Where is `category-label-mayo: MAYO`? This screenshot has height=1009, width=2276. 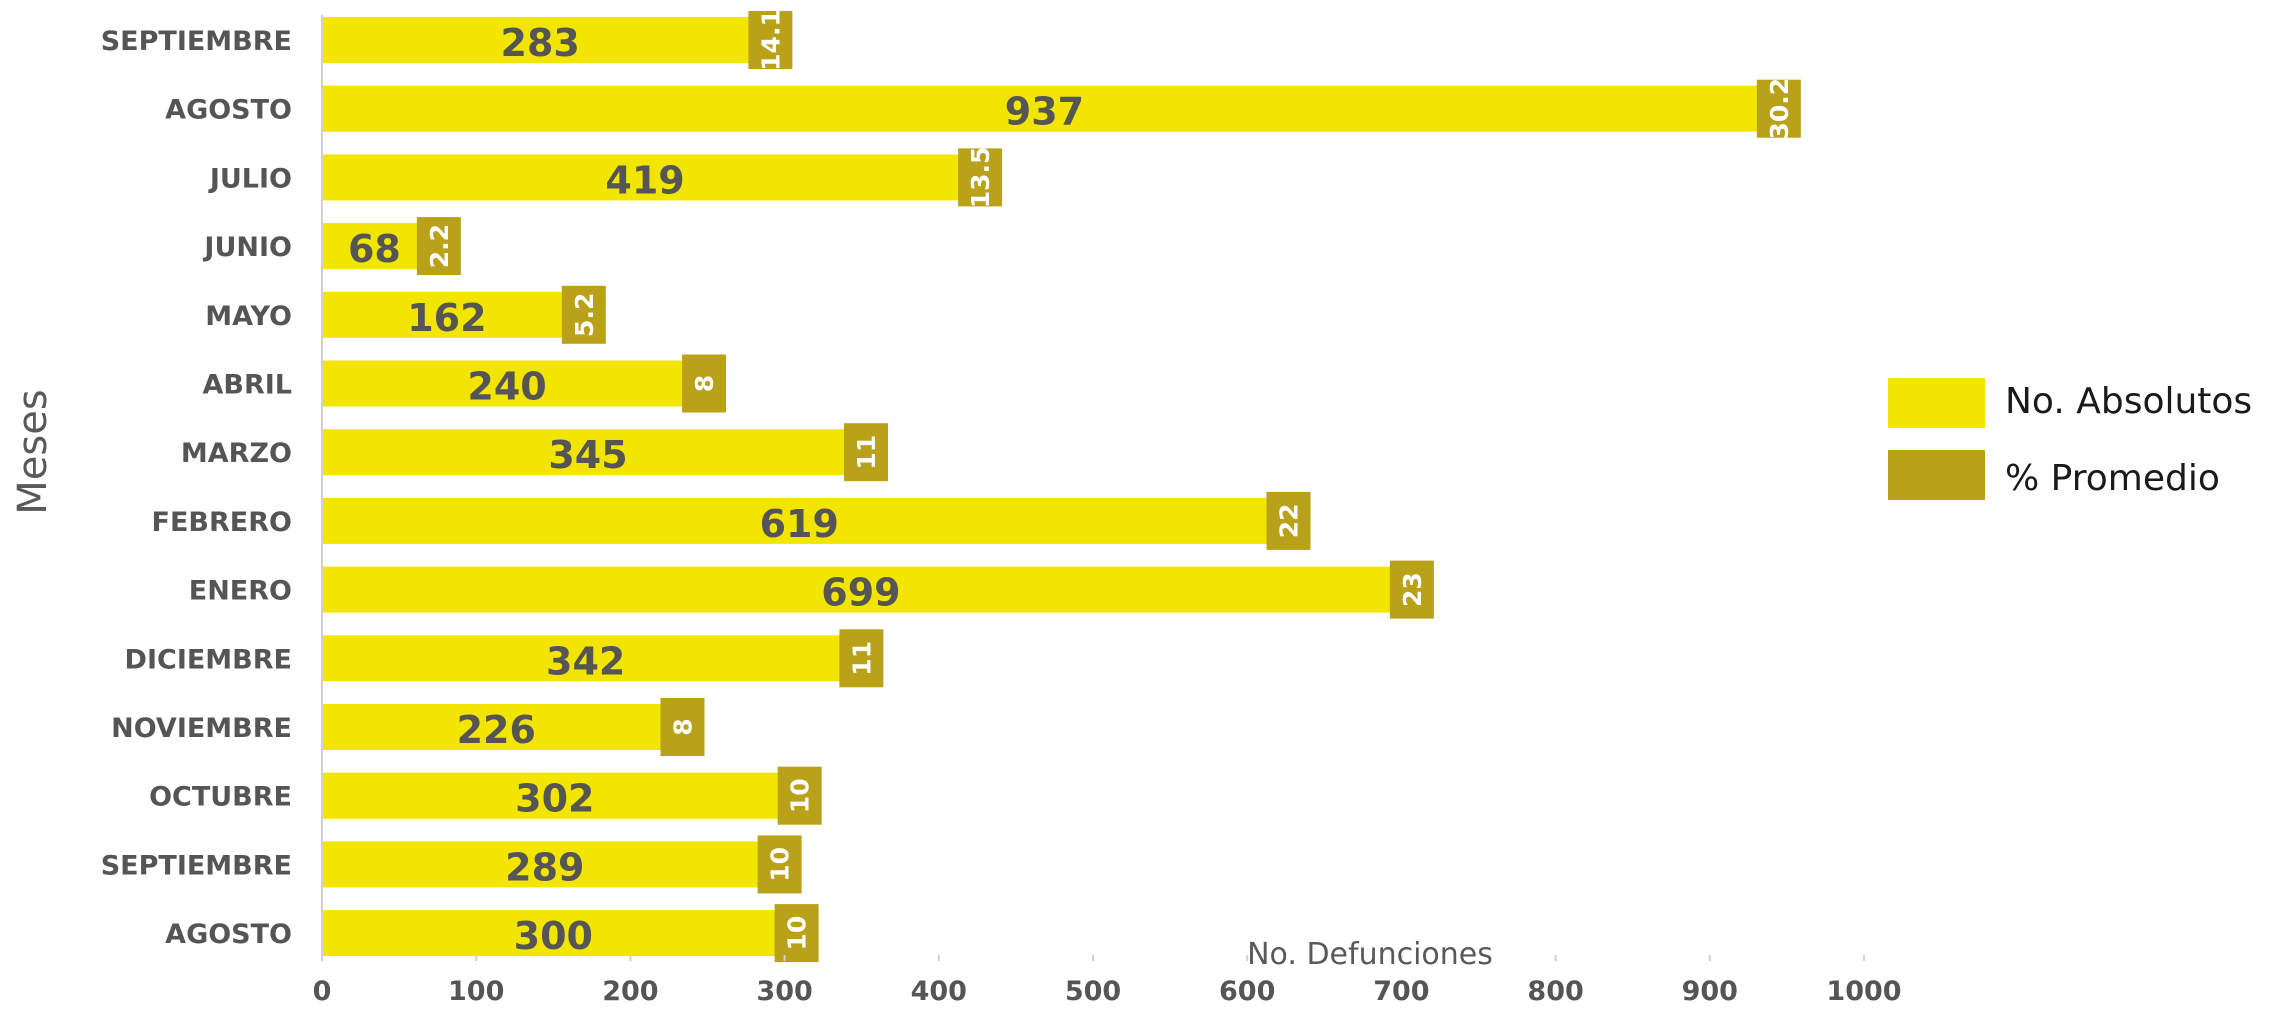
category-label-mayo: MAYO is located at coordinates (248, 316).